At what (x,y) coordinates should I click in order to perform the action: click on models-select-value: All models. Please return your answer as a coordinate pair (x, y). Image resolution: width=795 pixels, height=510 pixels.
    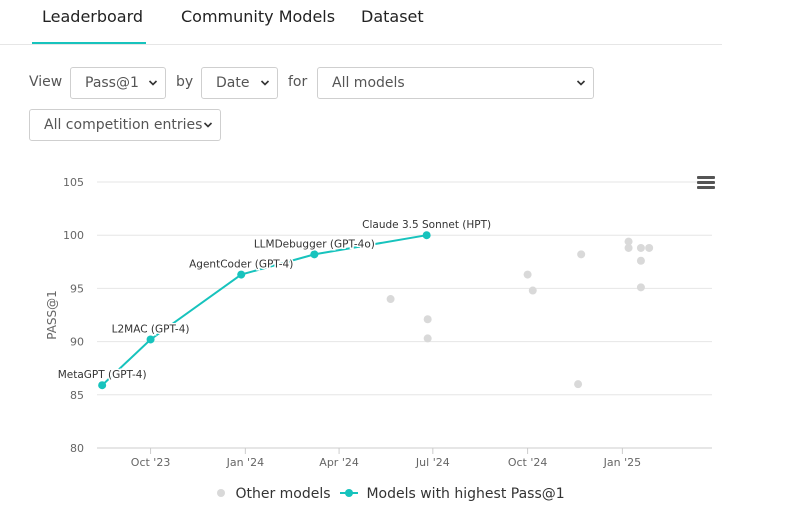
    Looking at the image, I should click on (368, 83).